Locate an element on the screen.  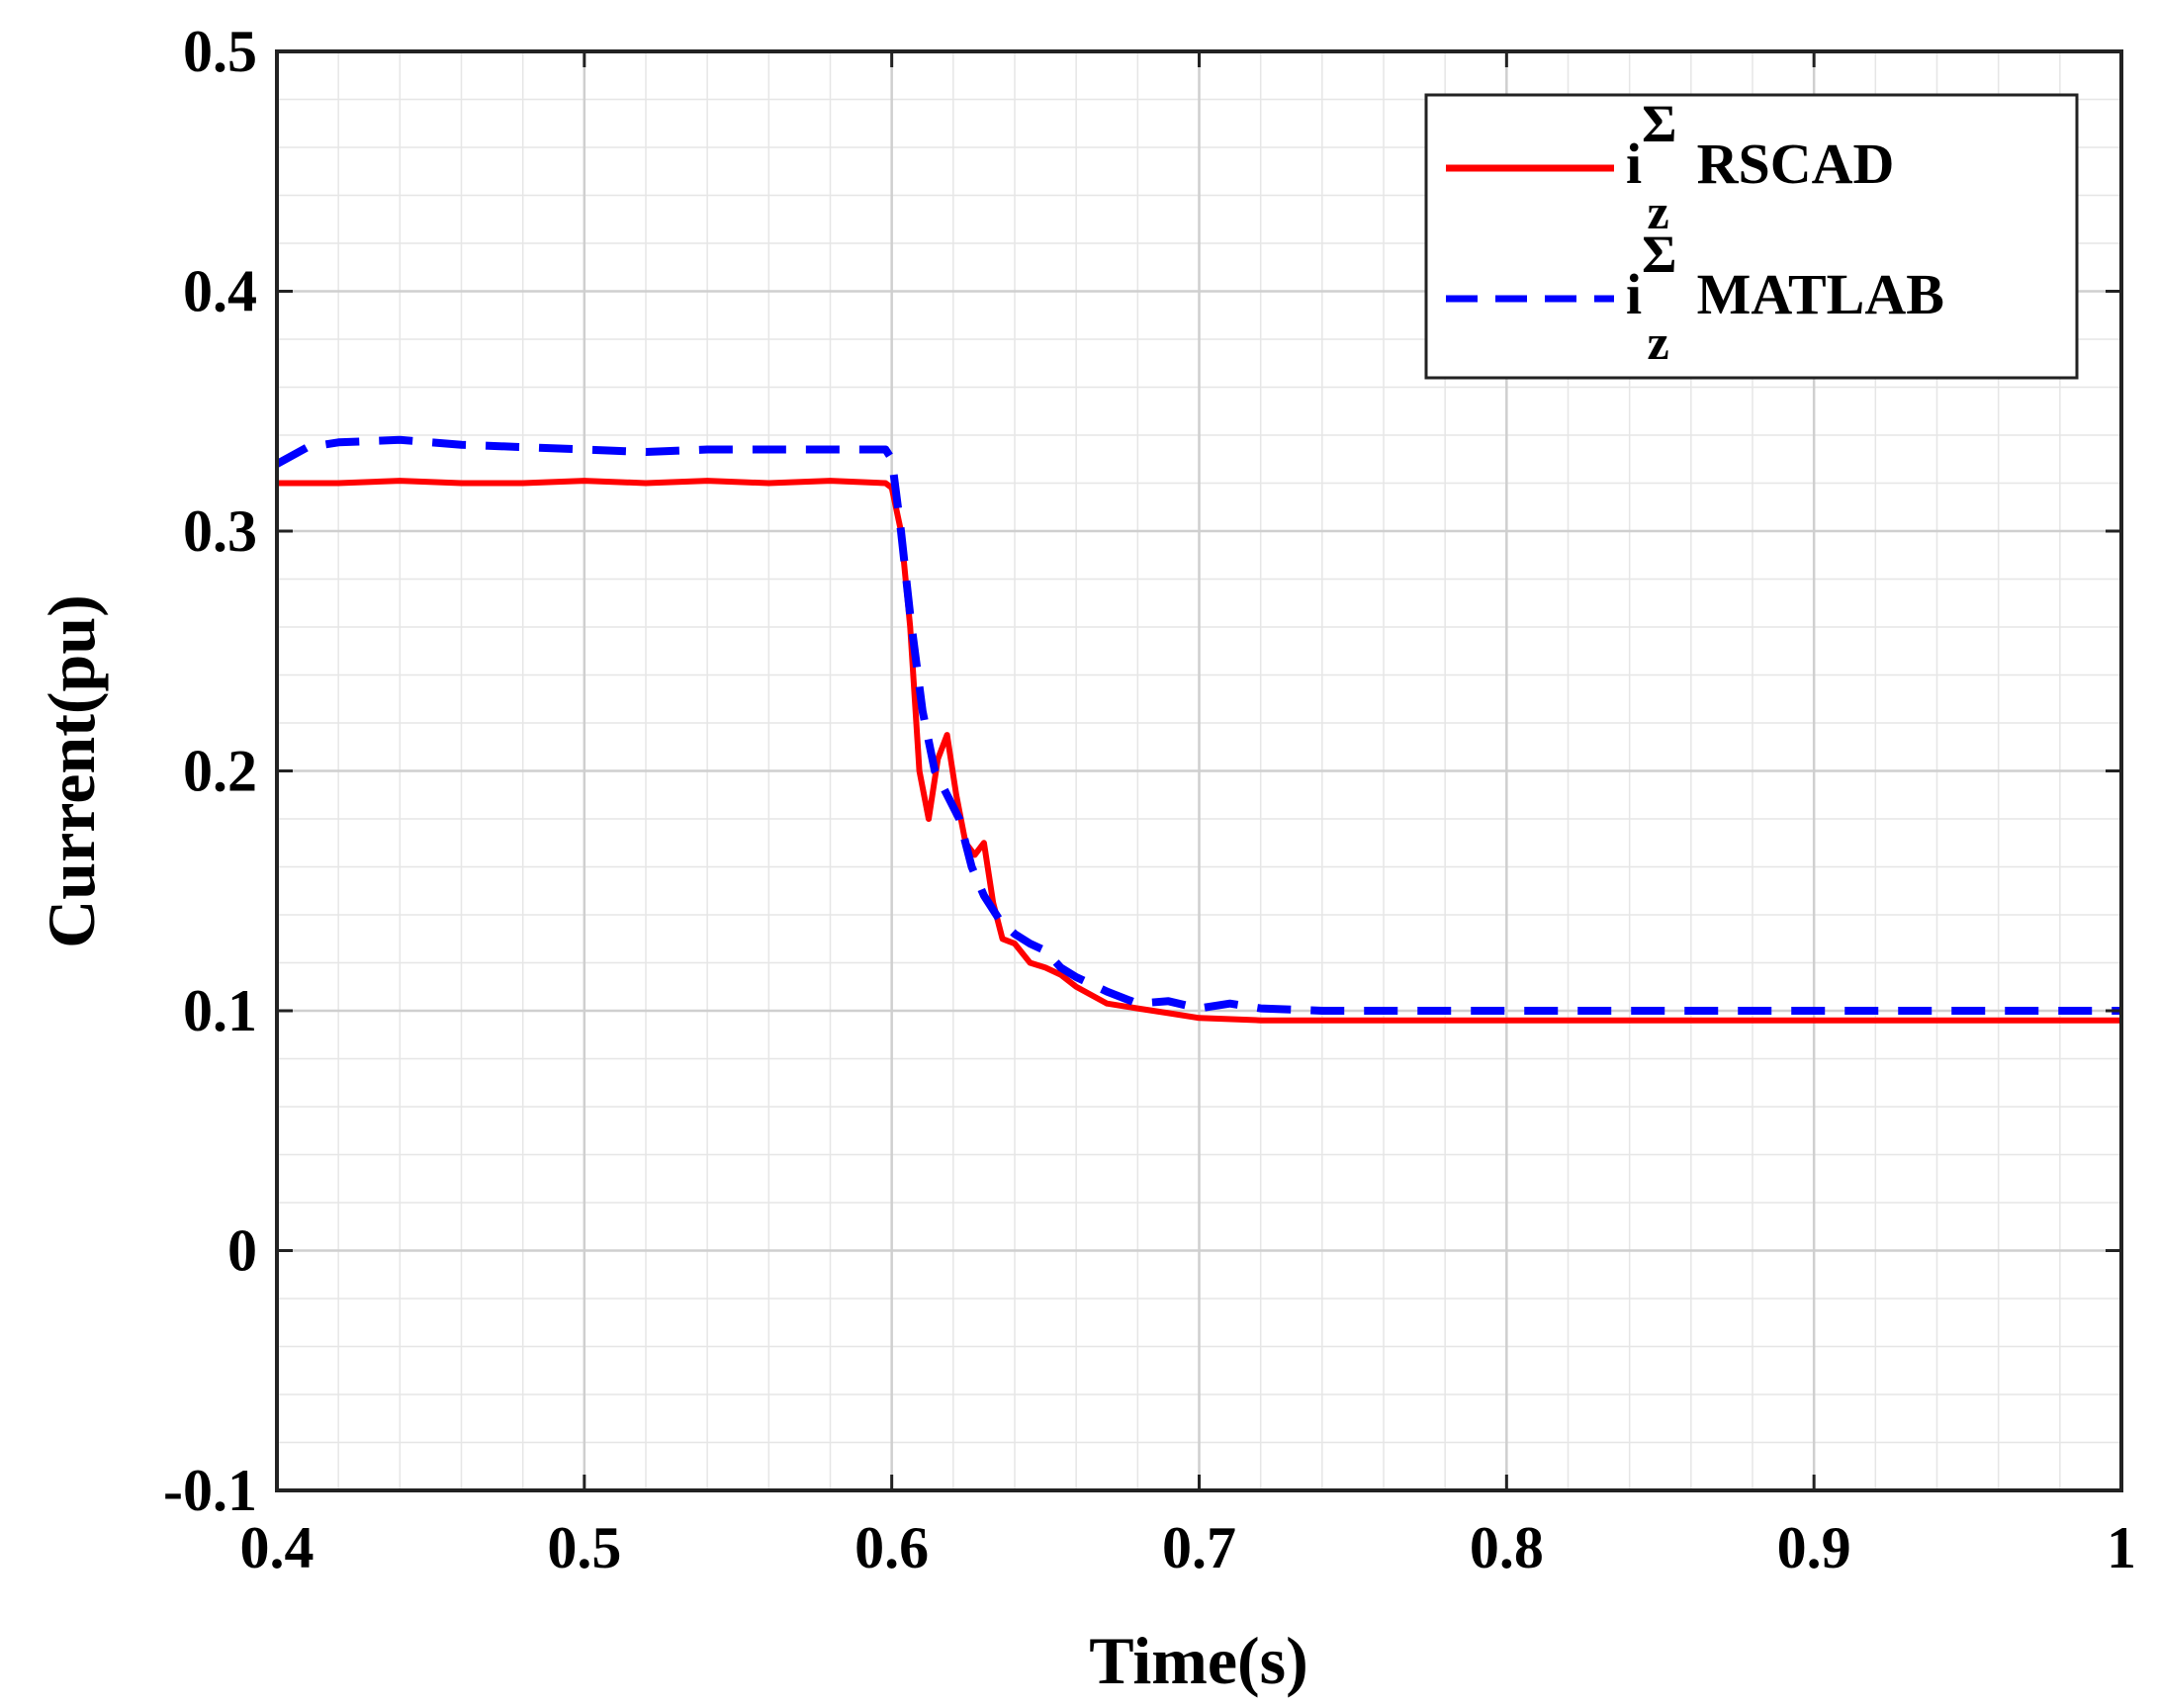
legend-label-rscad: iΣ zRSCAD is located at coordinates (1760, 166).